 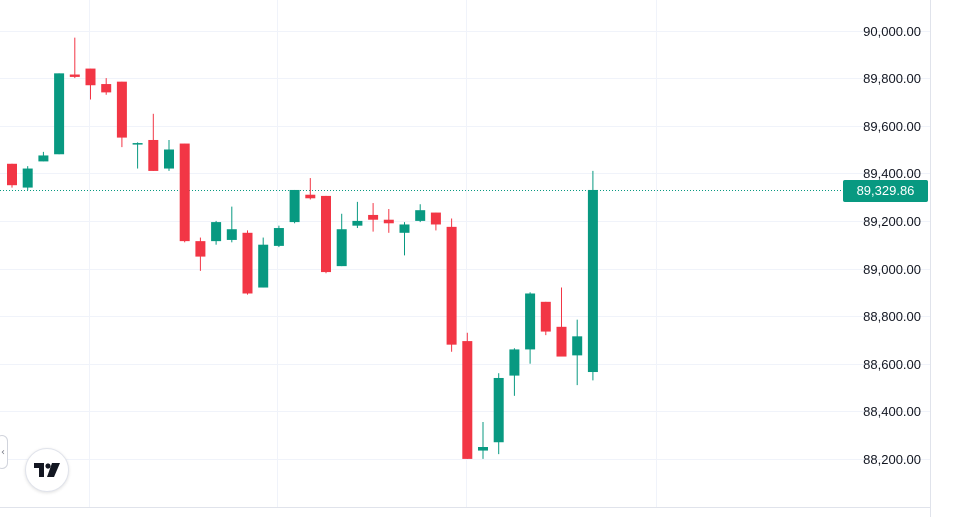 I want to click on y-tick-label: 90,000.00, so click(x=892, y=31).